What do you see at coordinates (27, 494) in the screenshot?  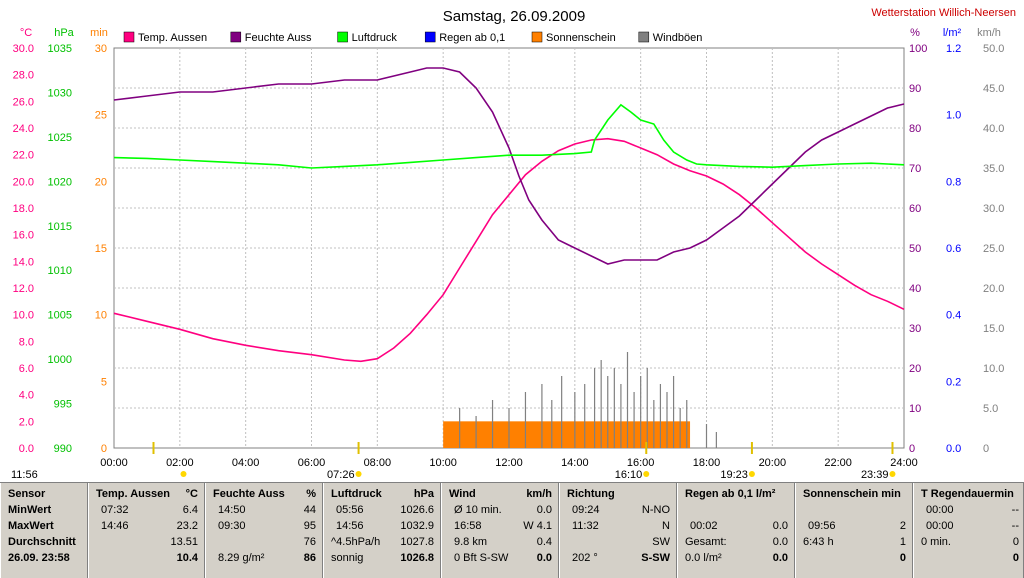 I see `sensor-header: Sensor` at bounding box center [27, 494].